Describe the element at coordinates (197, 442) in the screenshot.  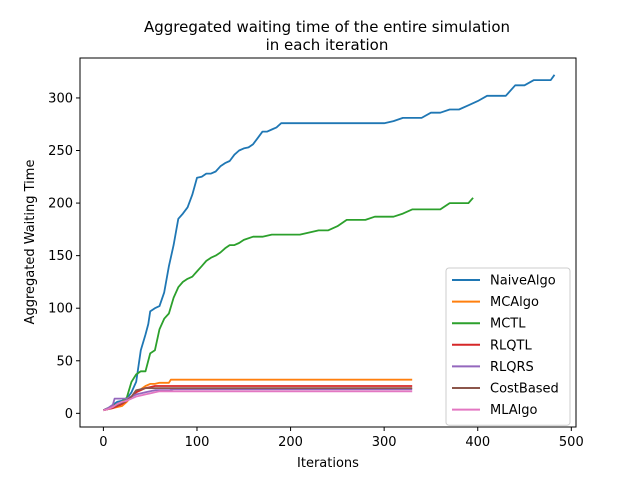
I see `x-tick-label: 100` at that location.